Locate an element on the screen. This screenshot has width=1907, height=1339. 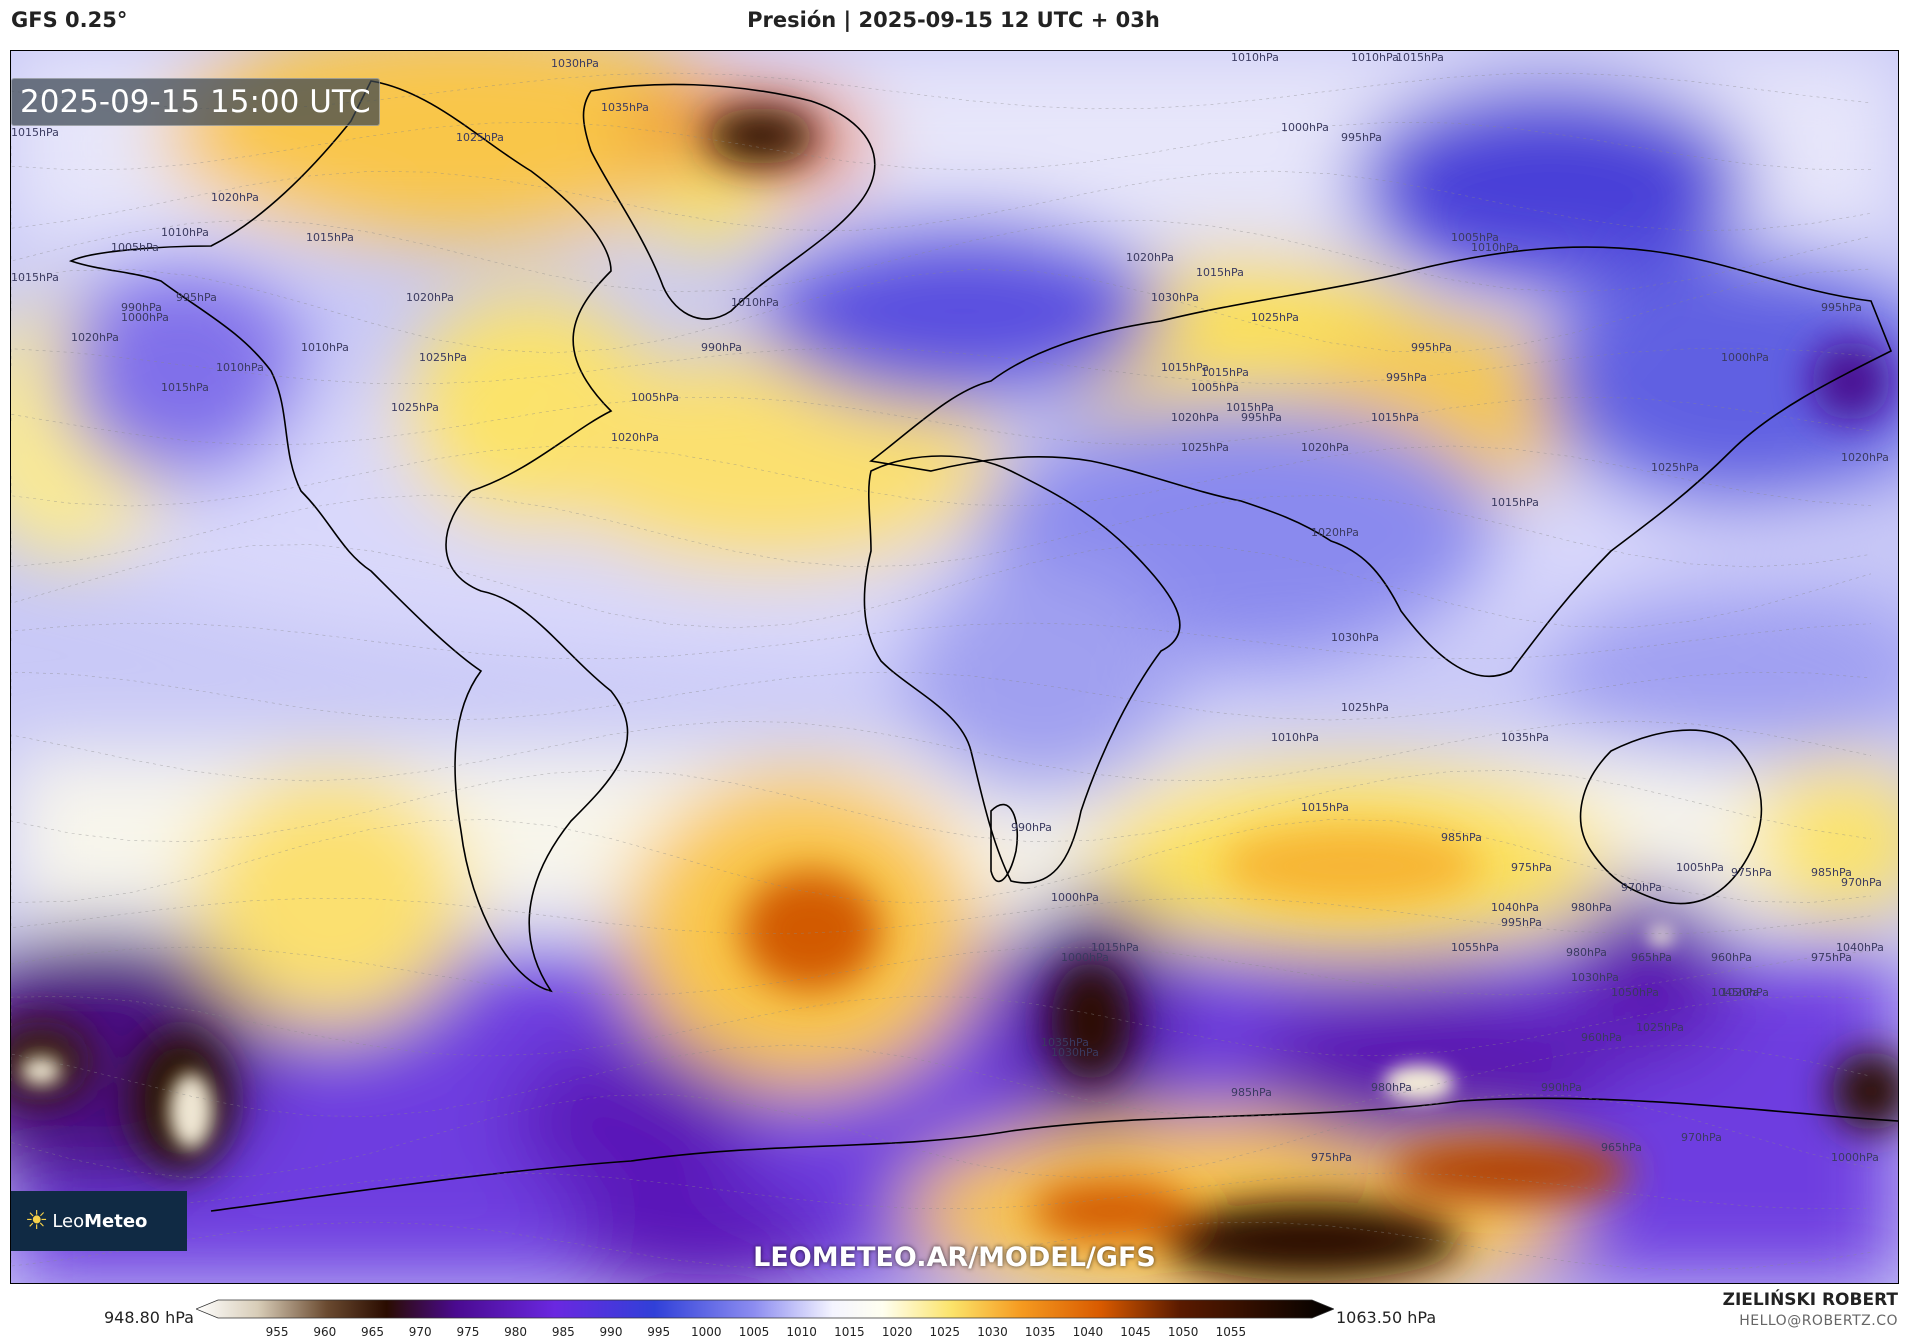
leometeo-logo: ☀ Leo Meteo is located at coordinates (99, 1221).